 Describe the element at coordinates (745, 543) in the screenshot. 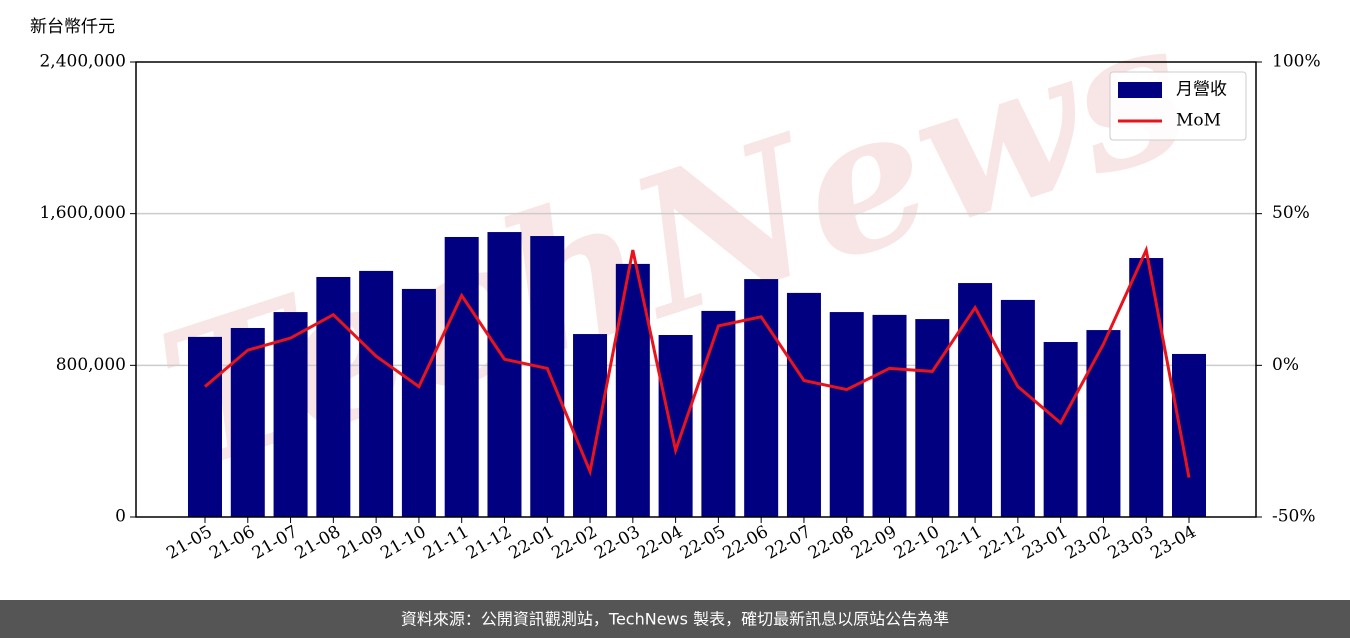

I see `x-tick-label: 22-06` at that location.